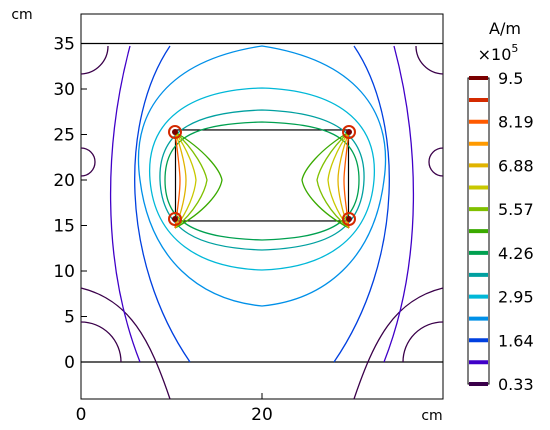  I want to click on colorbar: 9.5 8.19 6.88 5.57 4.26 2.95 1.64 0.33, so click(500, 231).